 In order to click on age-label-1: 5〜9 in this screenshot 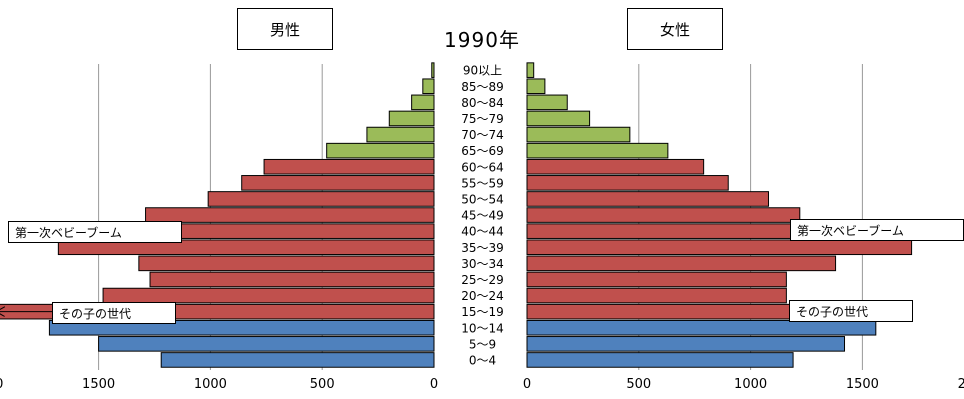, I will do `click(482, 344)`.